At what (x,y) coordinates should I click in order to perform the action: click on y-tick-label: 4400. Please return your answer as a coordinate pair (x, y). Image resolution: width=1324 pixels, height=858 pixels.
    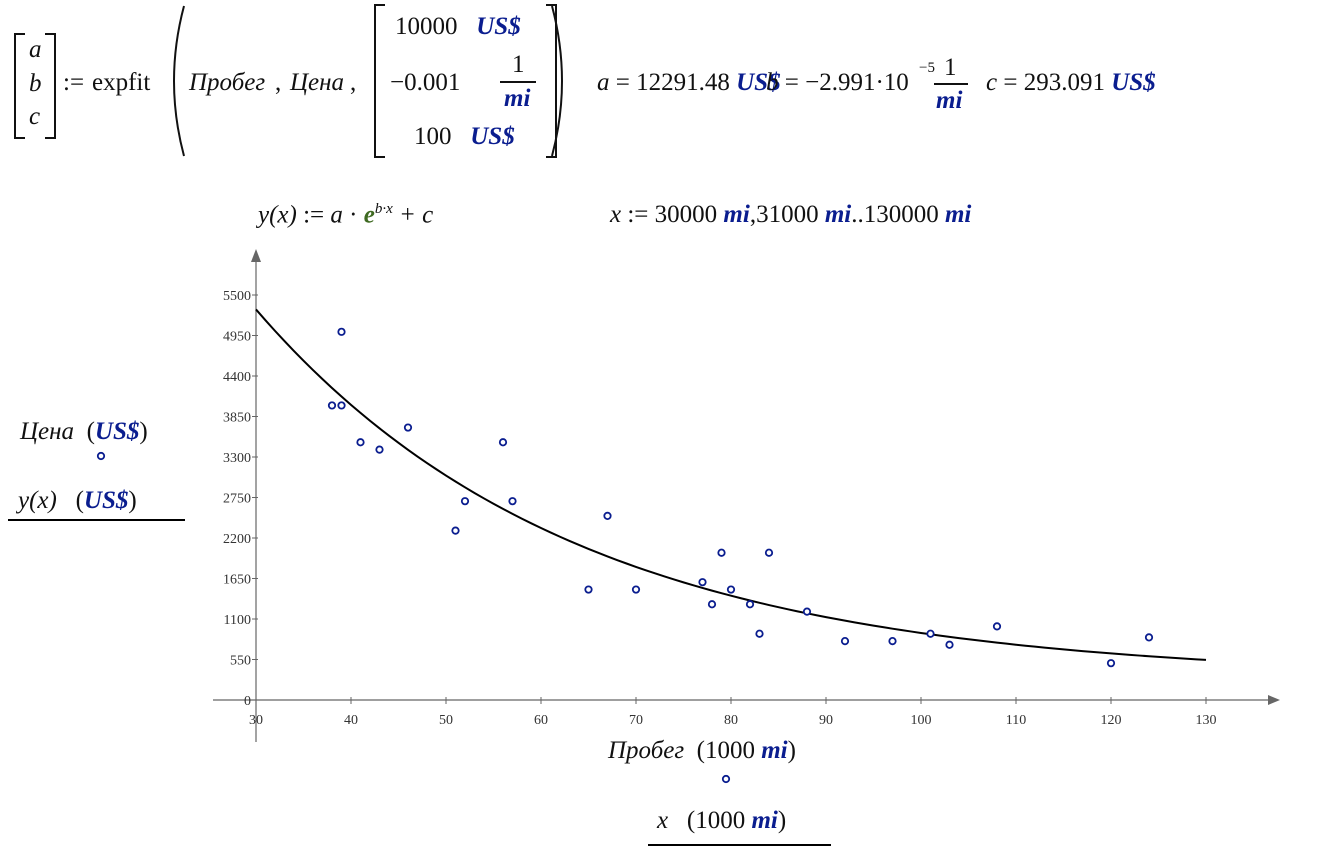
    Looking at the image, I should click on (237, 377).